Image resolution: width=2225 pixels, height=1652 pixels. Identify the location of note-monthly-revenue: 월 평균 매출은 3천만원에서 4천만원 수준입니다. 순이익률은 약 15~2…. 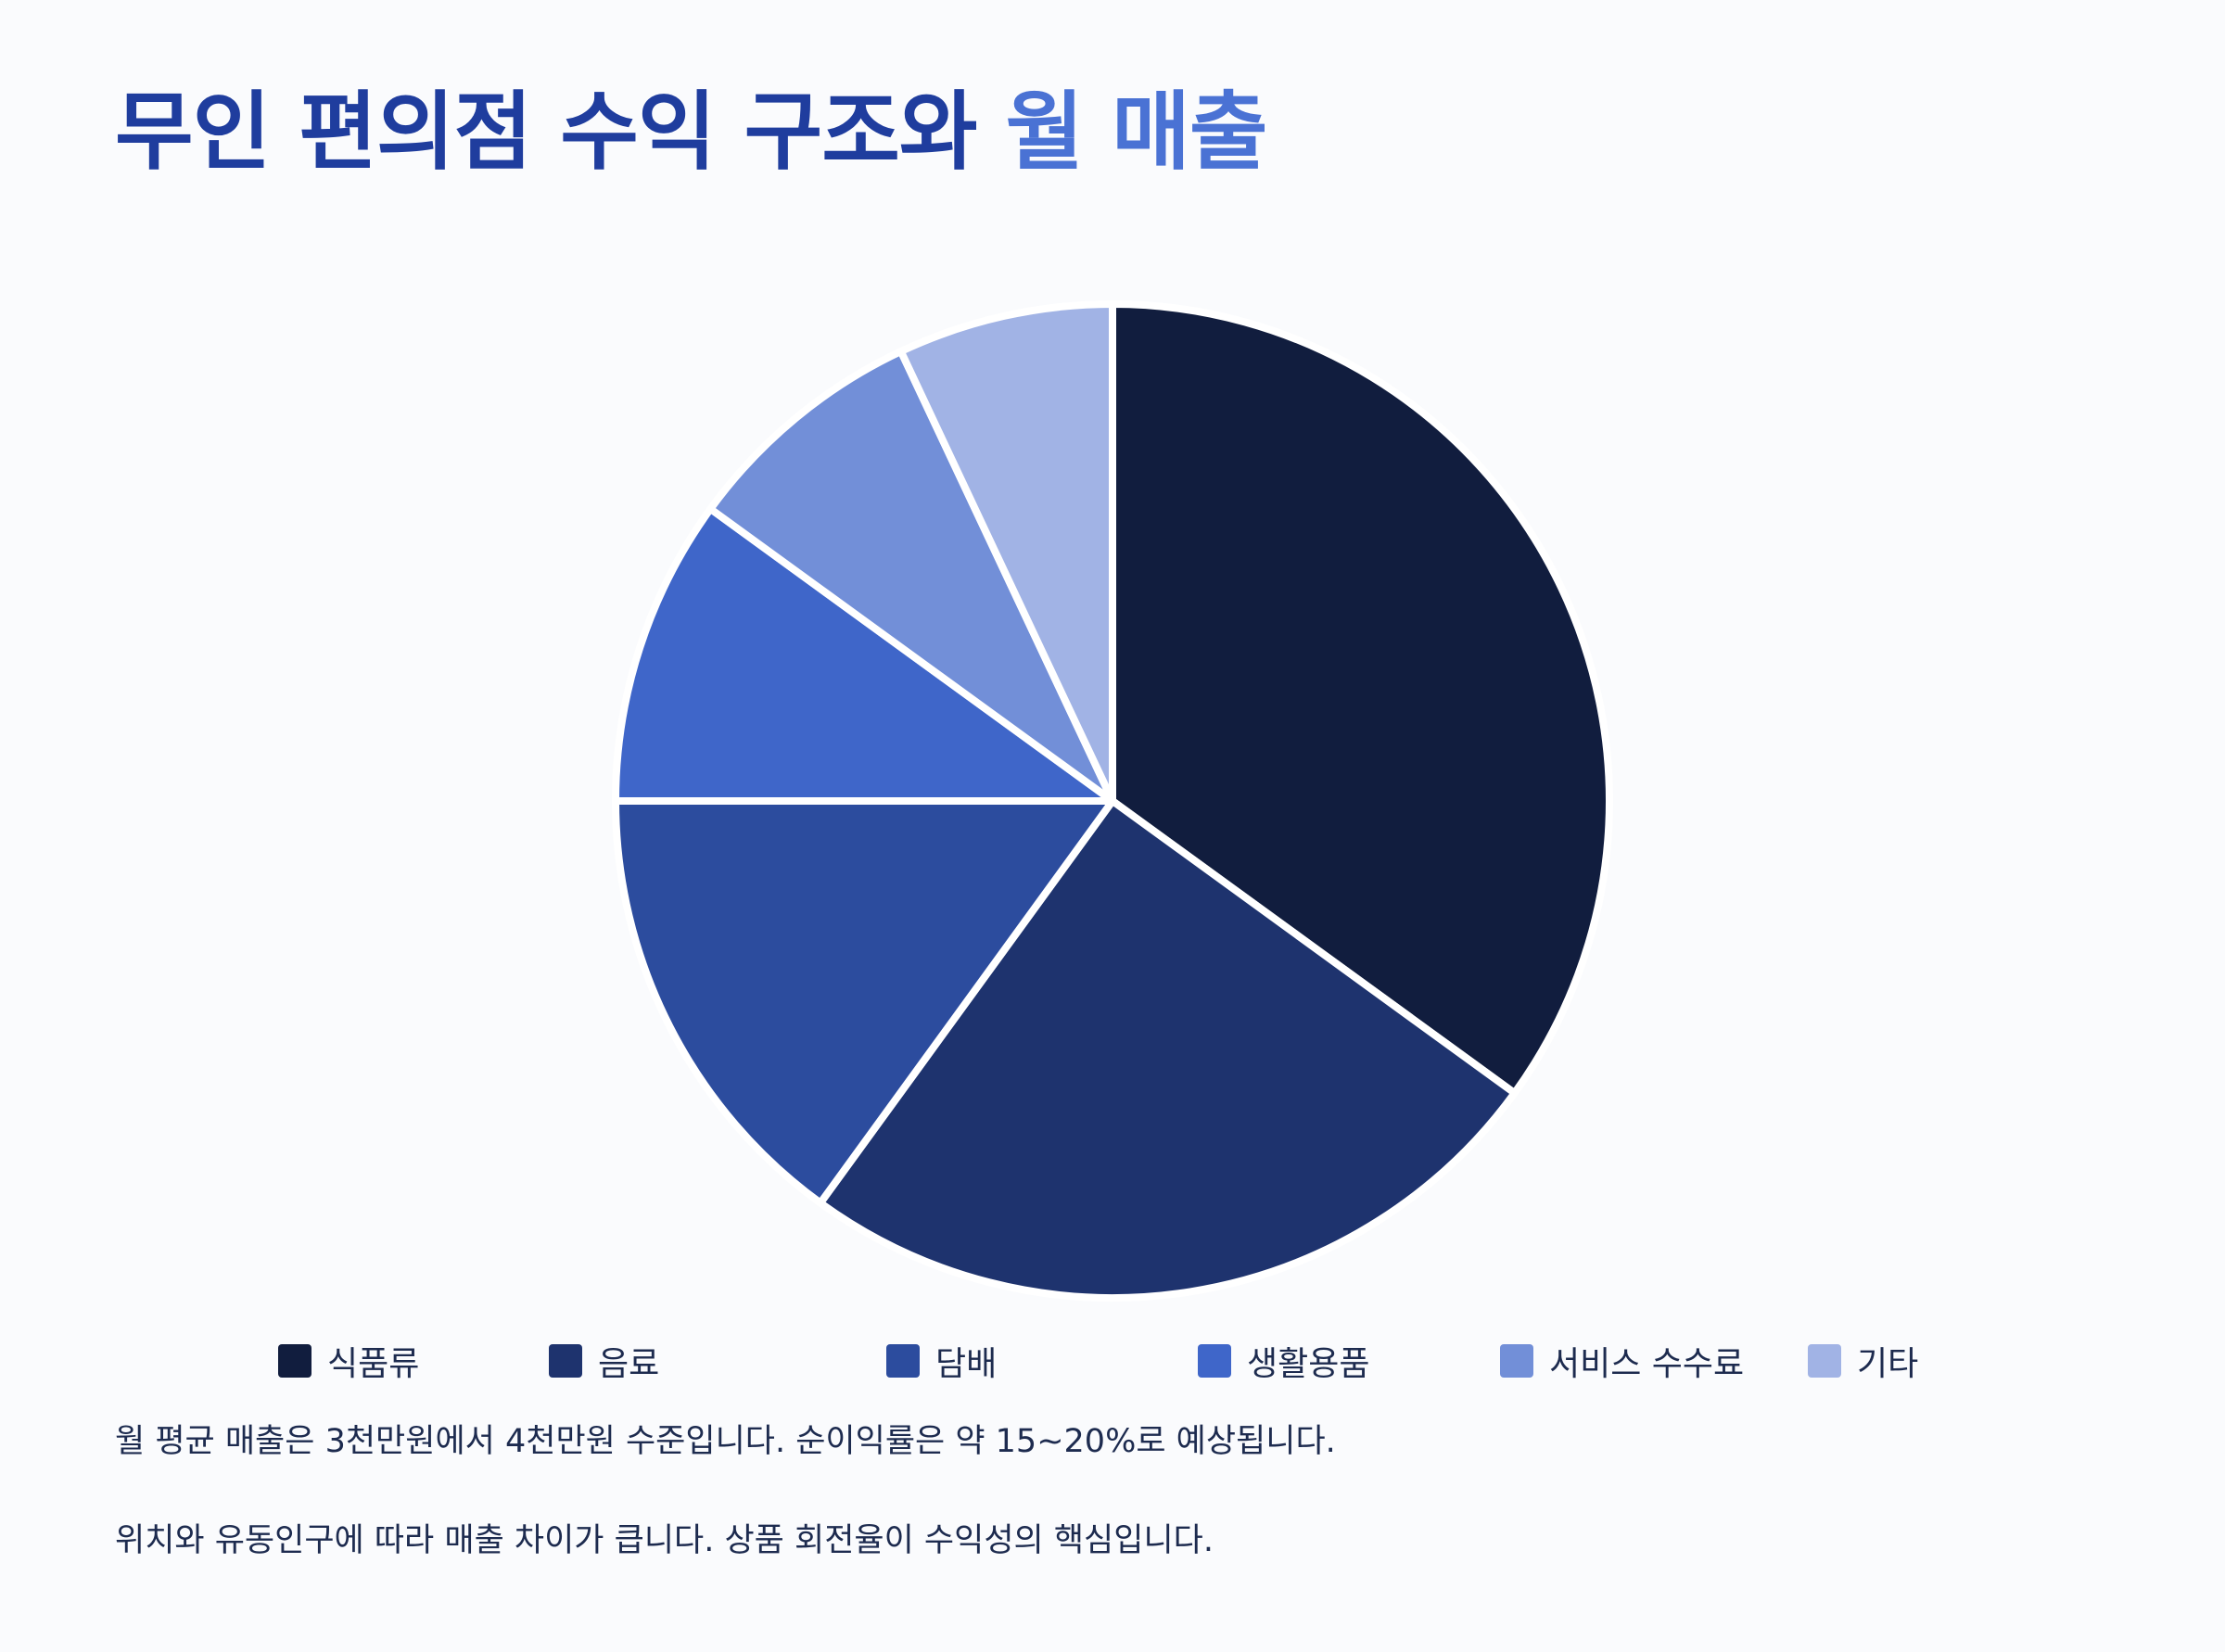
(725, 1441).